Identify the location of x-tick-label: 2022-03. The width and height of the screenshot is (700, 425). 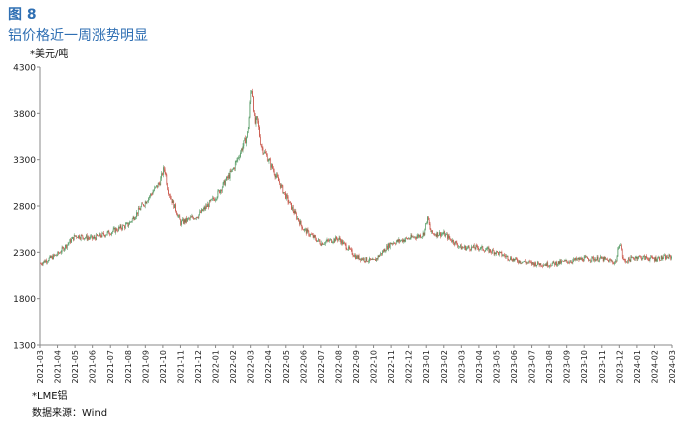
(251, 366).